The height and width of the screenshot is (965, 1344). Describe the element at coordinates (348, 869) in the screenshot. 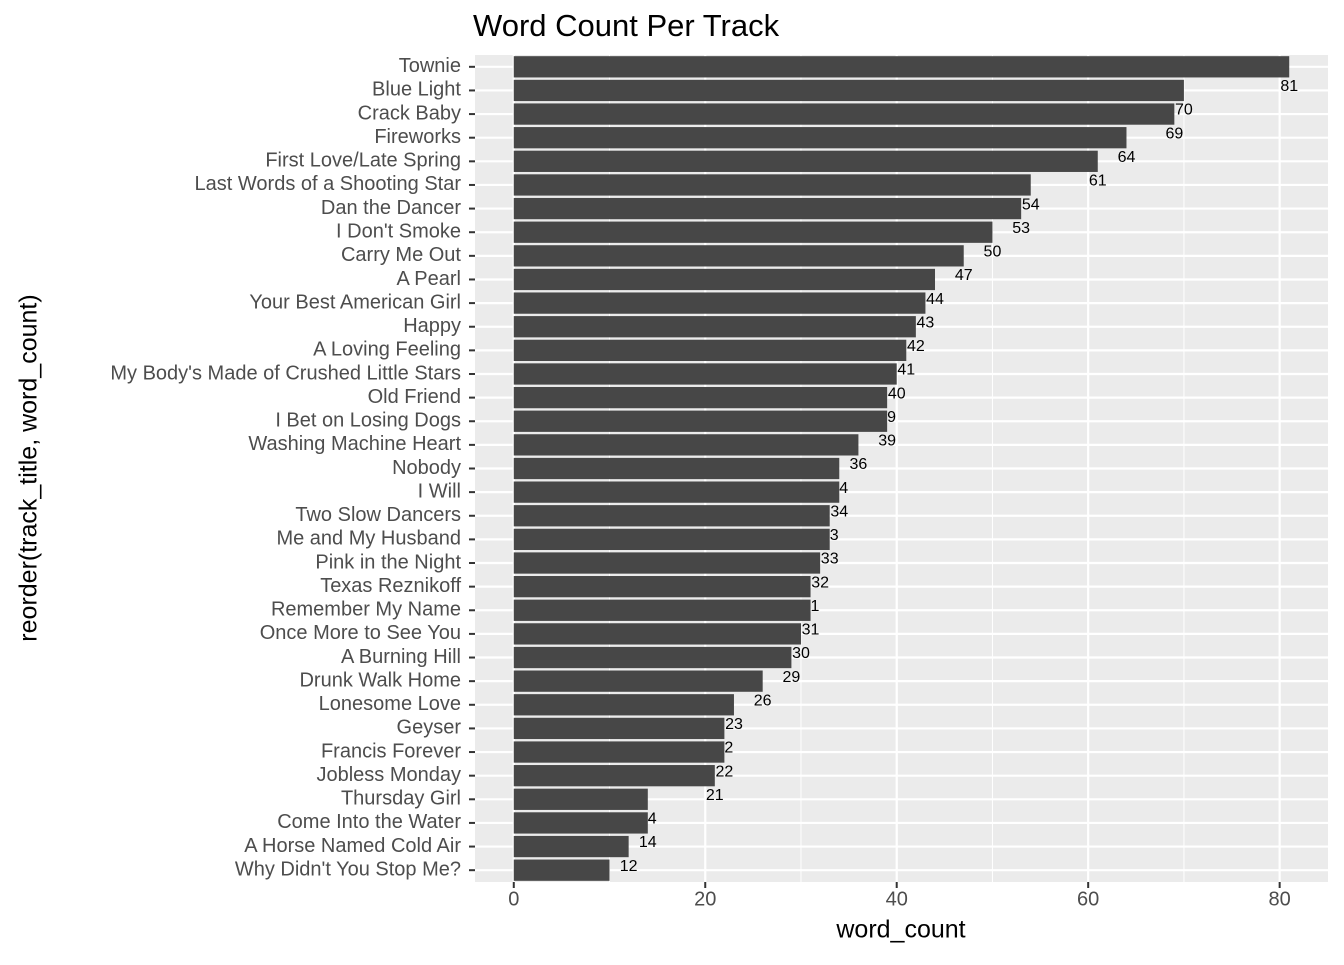

I see `y-tick-label: Why Didn't You Stop Me?` at that location.